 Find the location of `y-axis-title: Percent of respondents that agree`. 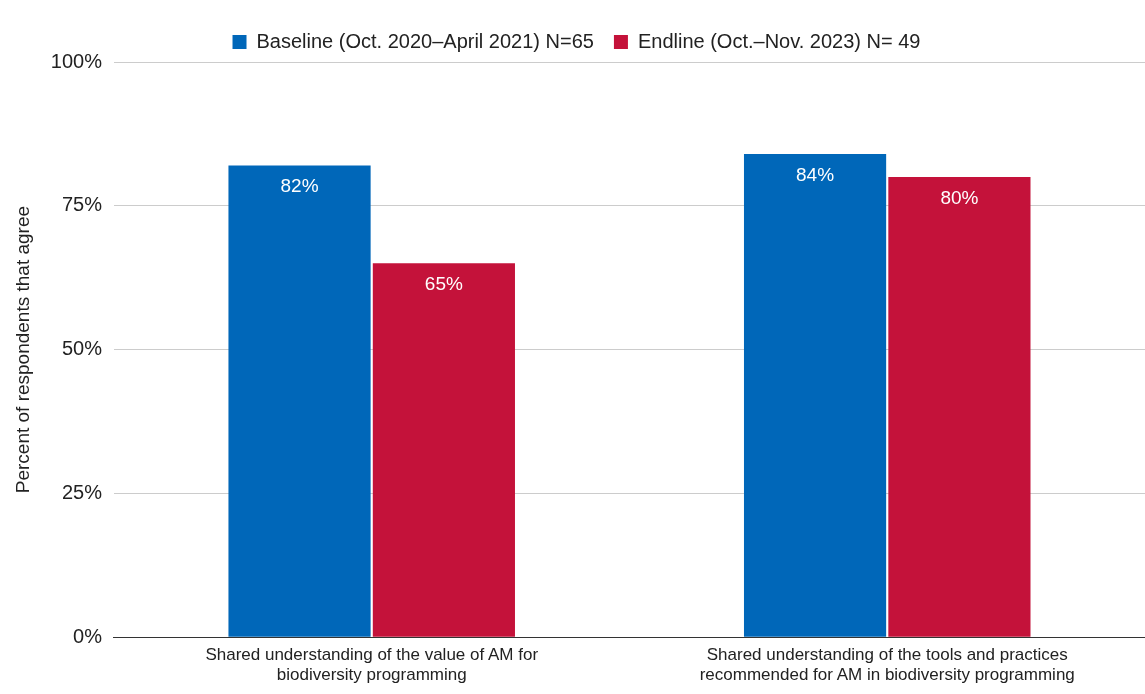

y-axis-title: Percent of respondents that agree is located at coordinates (22, 349).